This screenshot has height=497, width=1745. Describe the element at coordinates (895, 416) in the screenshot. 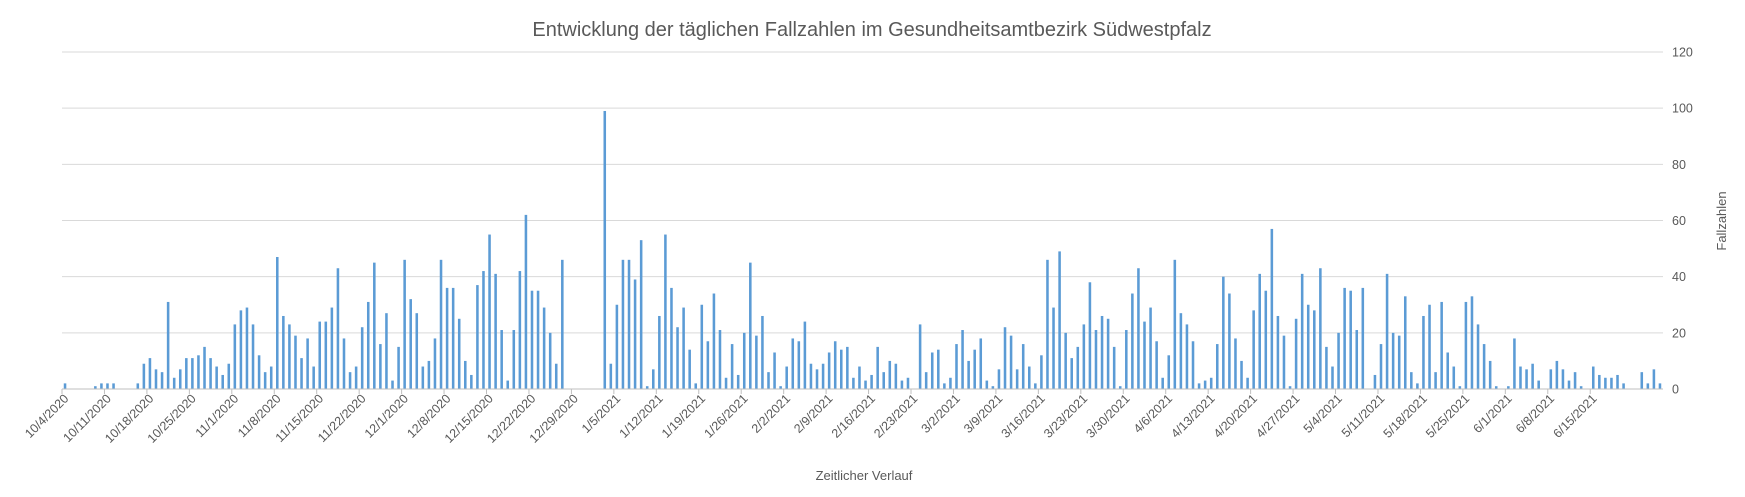

I see `x-tick-label: 2/23/2021` at that location.